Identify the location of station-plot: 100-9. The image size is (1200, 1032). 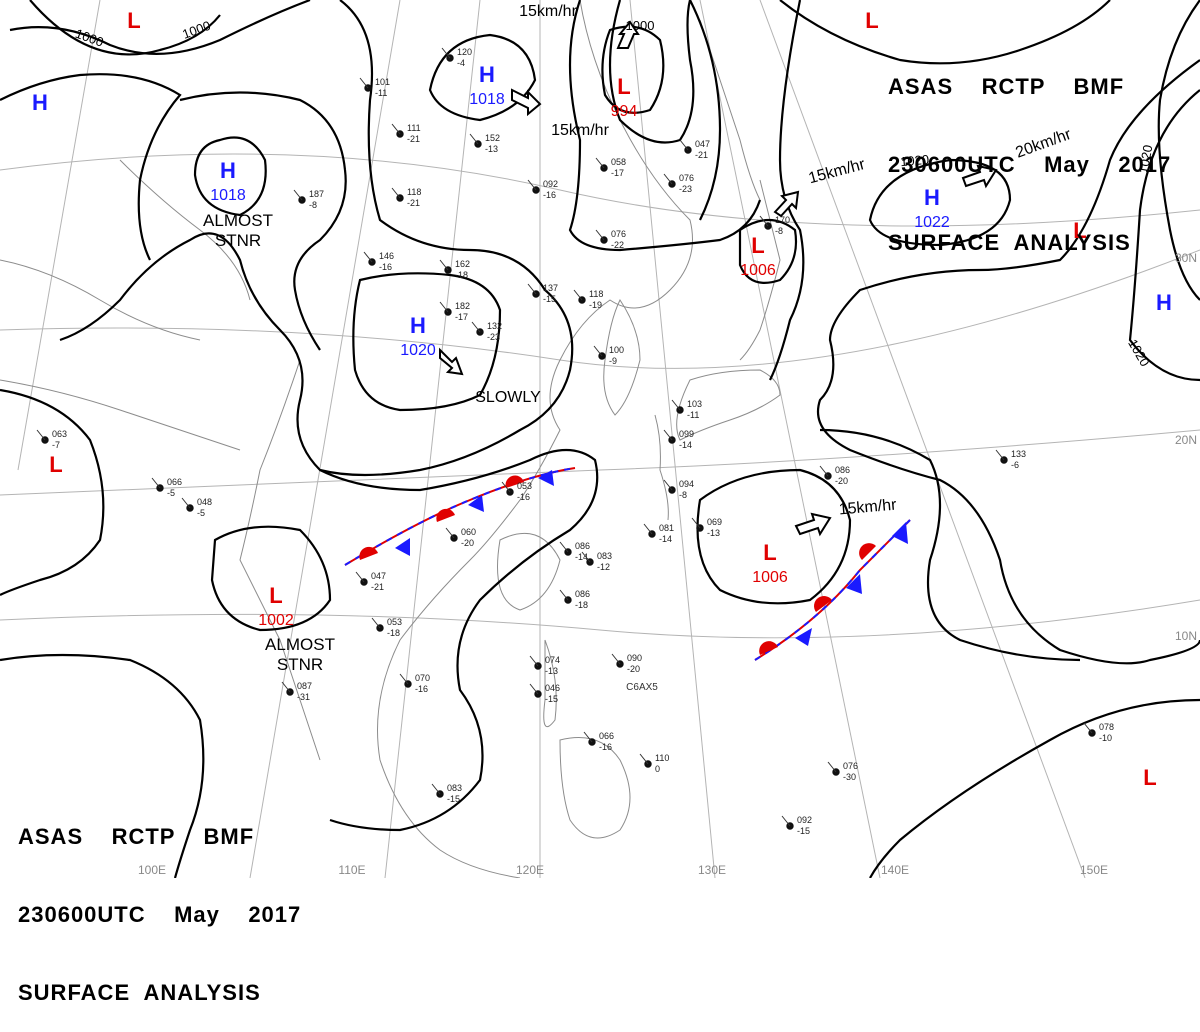
(608, 355).